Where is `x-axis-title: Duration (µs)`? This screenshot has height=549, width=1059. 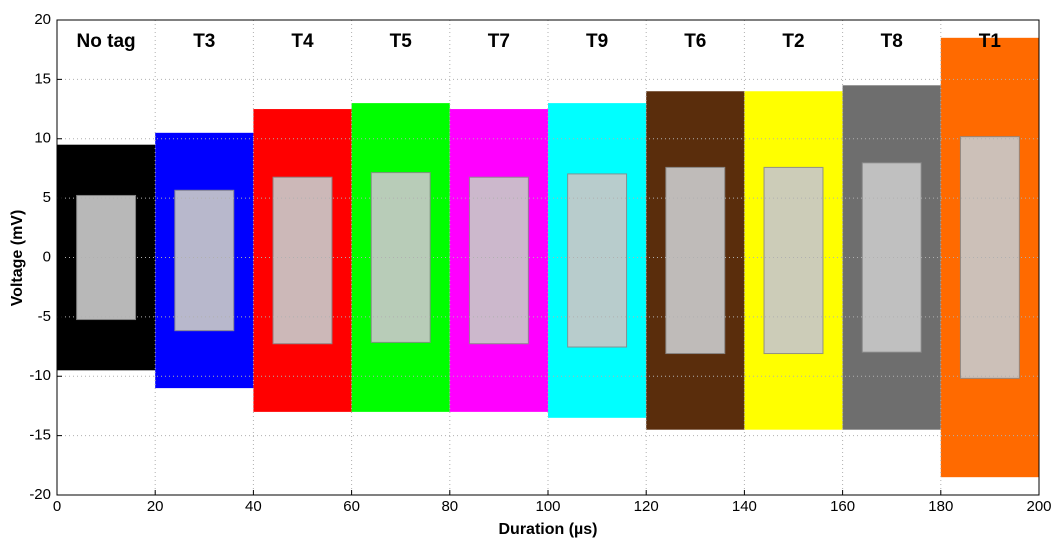 x-axis-title: Duration (µs) is located at coordinates (548, 529).